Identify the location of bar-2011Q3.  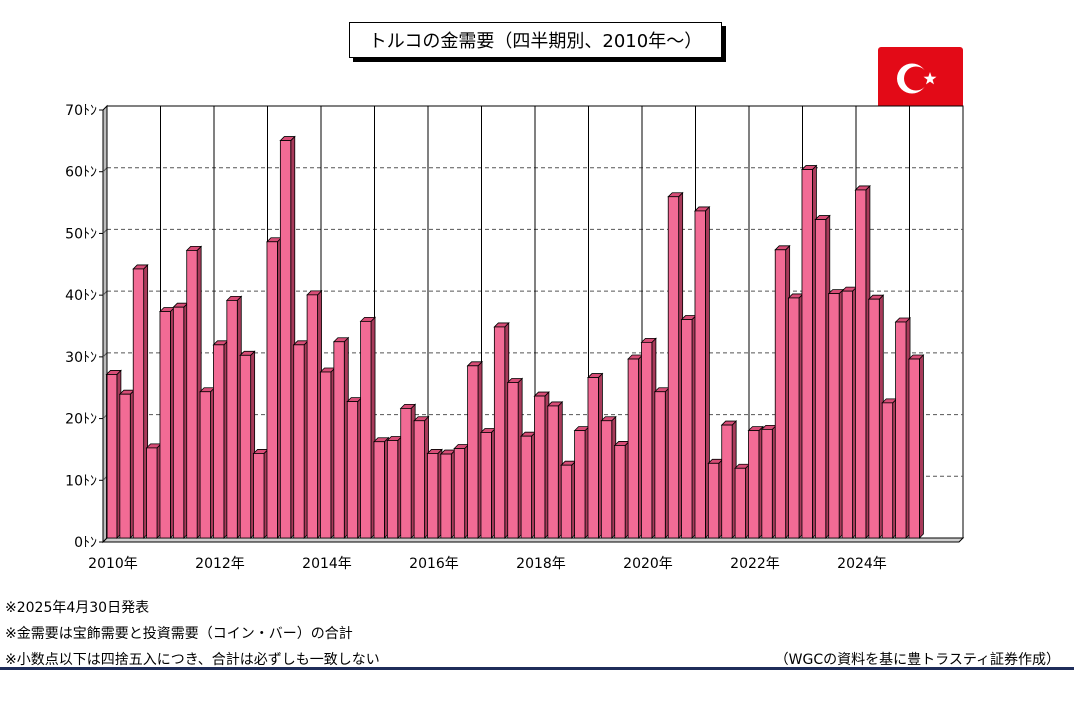
(194, 392).